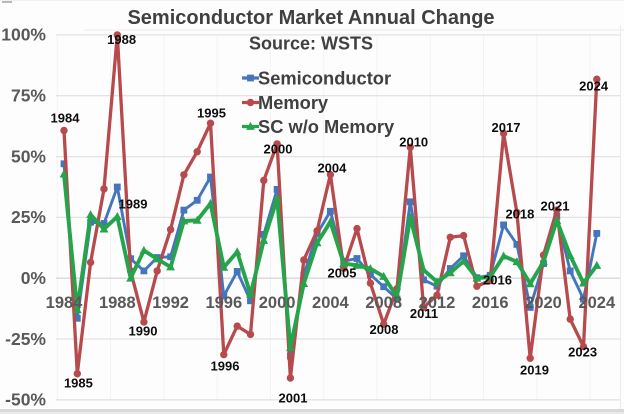 This screenshot has height=414, width=624. What do you see at coordinates (143, 330) in the screenshot?
I see `svg-text: 1990` at bounding box center [143, 330].